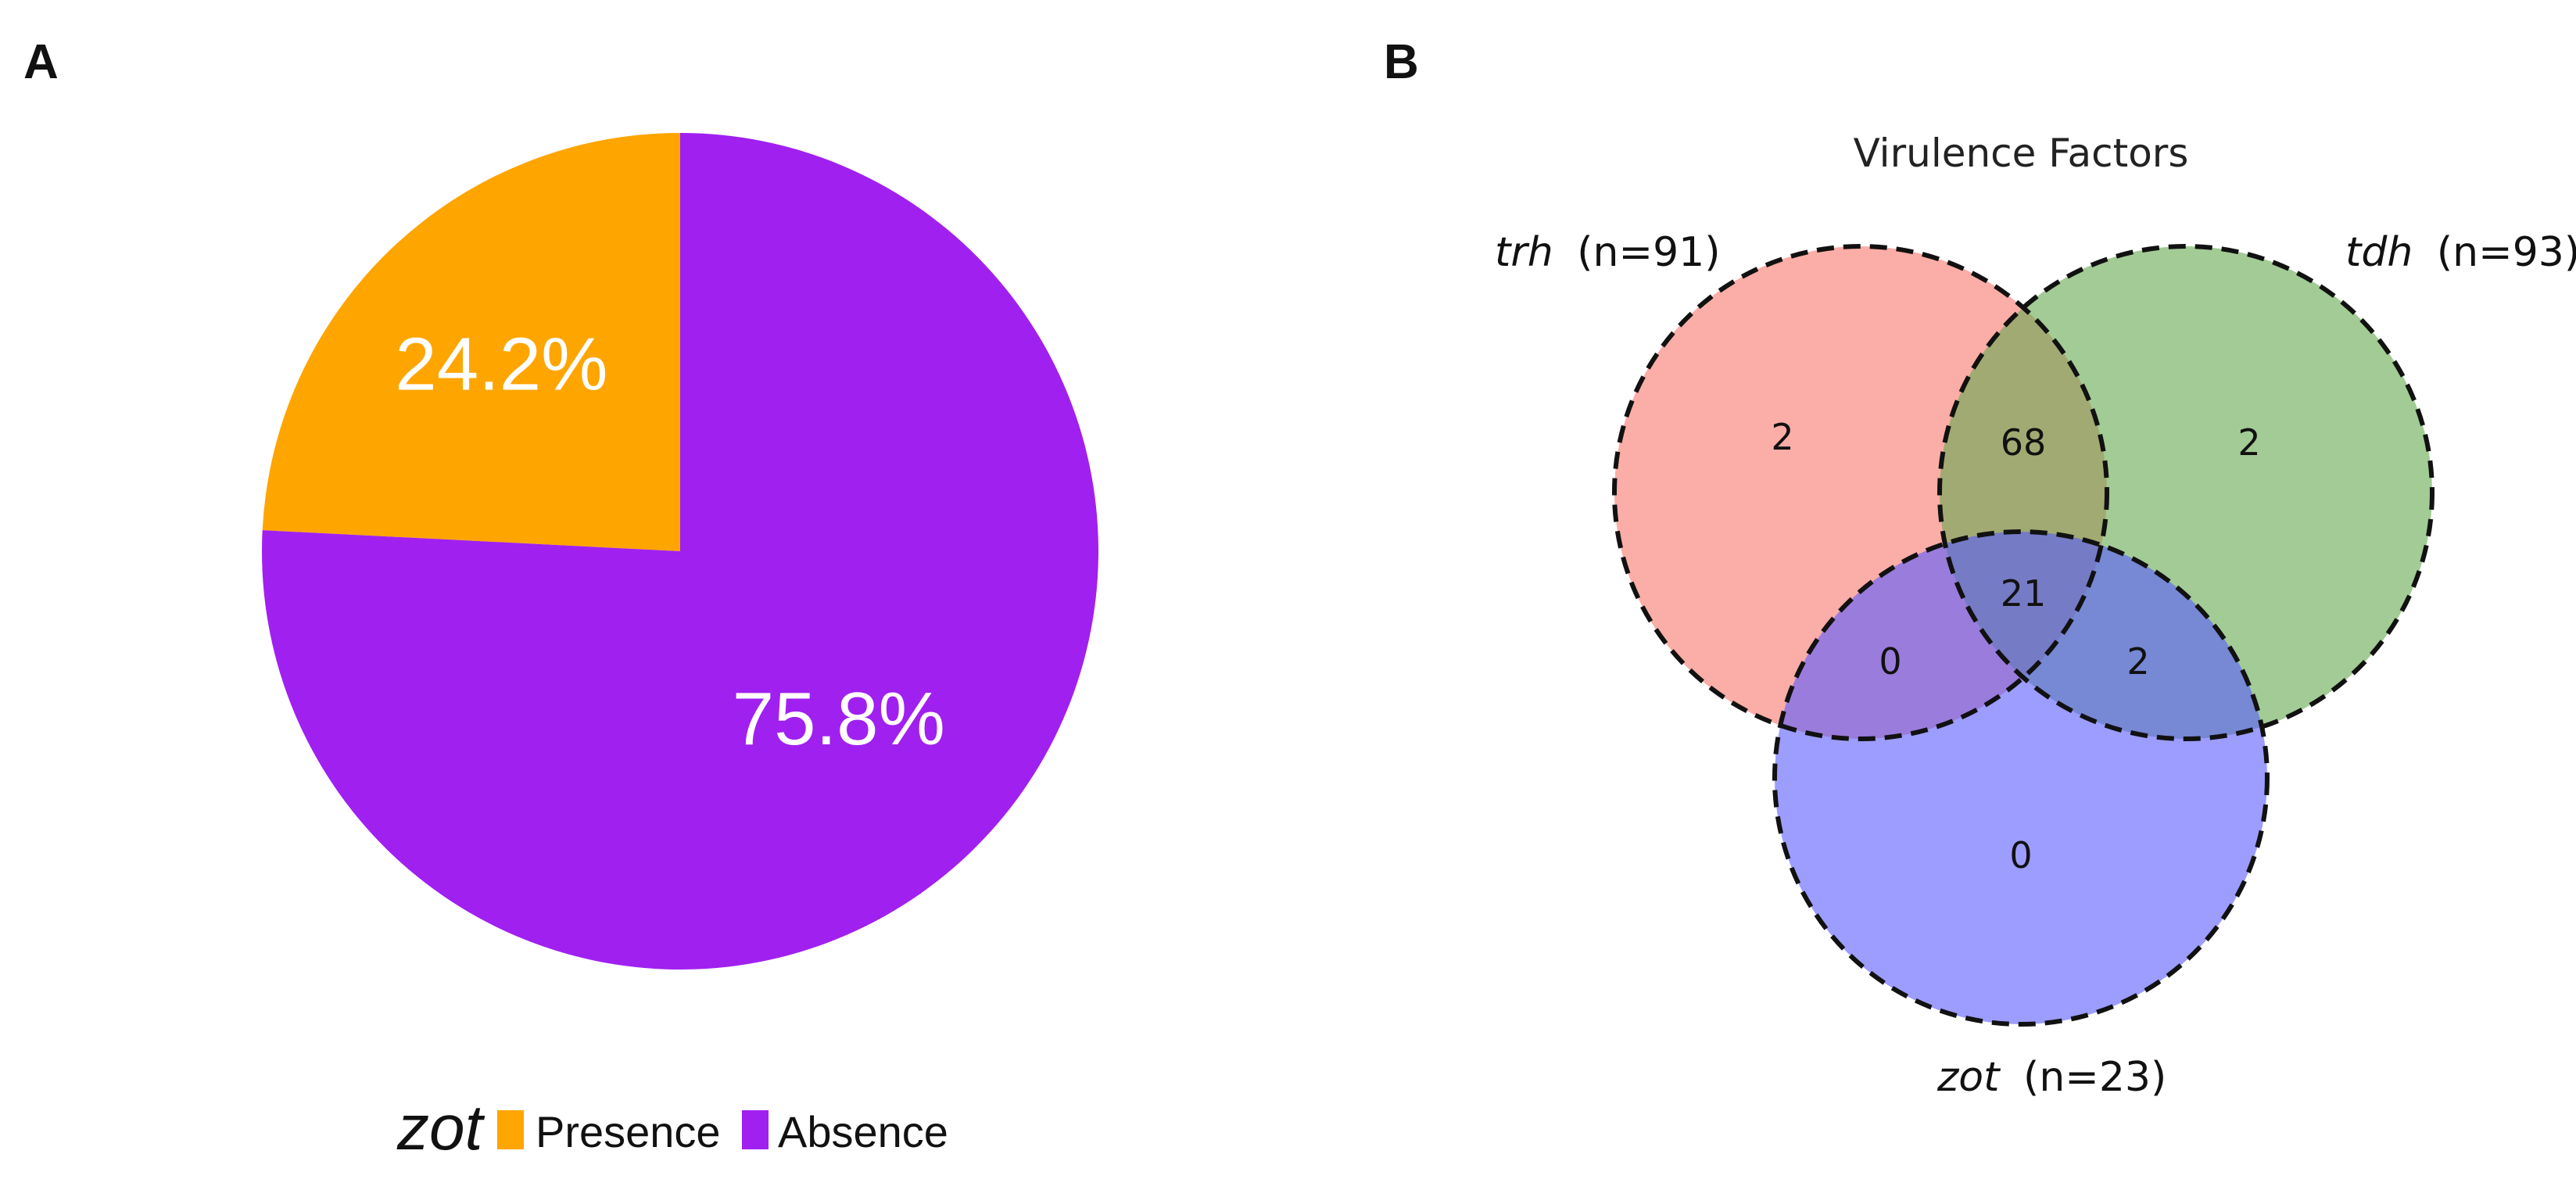 The height and width of the screenshot is (1190, 2576). I want to click on legend-label-absence: Absence, so click(863, 1131).